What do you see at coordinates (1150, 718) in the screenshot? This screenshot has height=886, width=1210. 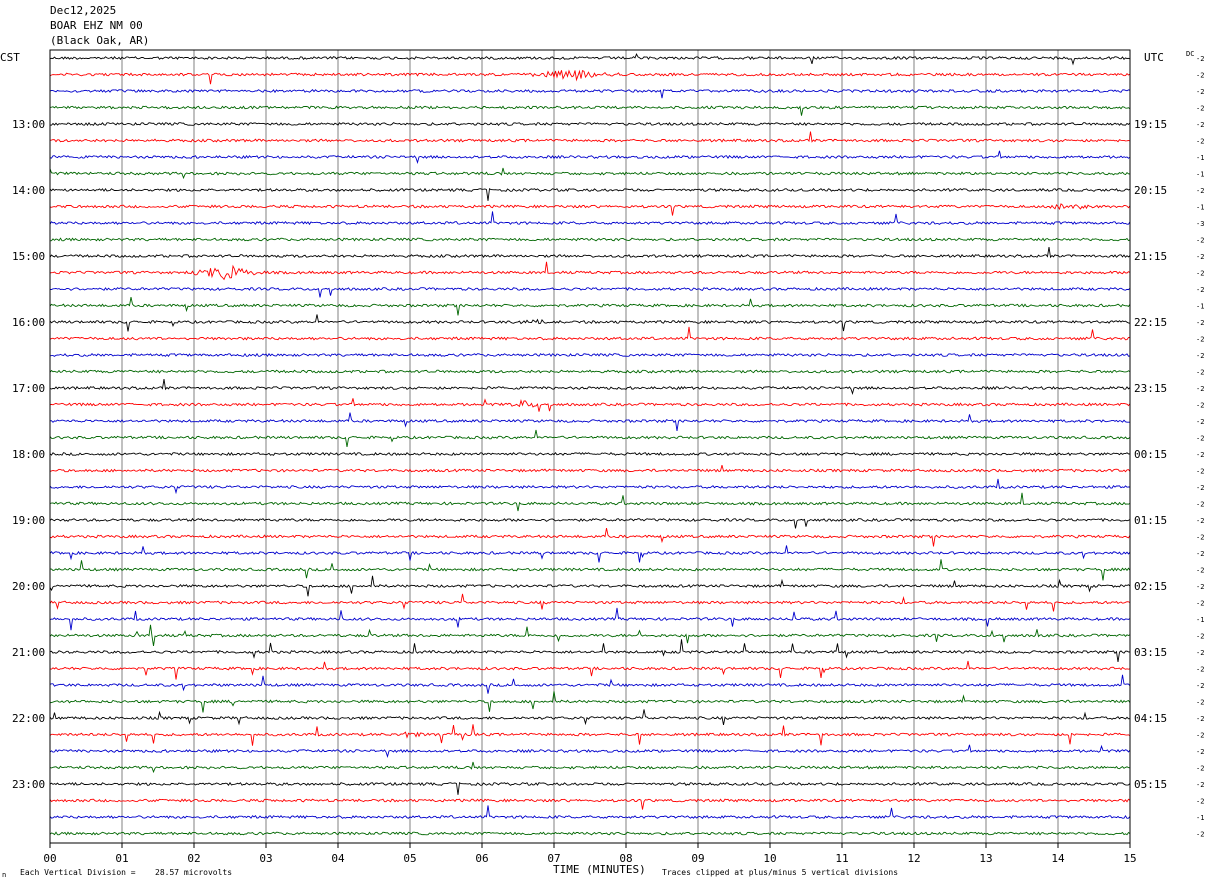 I see `right-hour-label: 04:15` at bounding box center [1150, 718].